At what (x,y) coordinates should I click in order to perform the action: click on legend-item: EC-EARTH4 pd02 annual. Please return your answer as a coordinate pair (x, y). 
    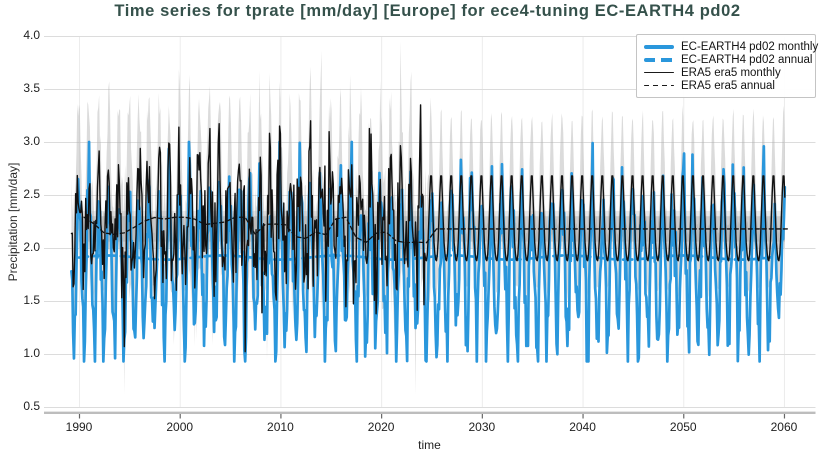
    Looking at the image, I should click on (728, 59).